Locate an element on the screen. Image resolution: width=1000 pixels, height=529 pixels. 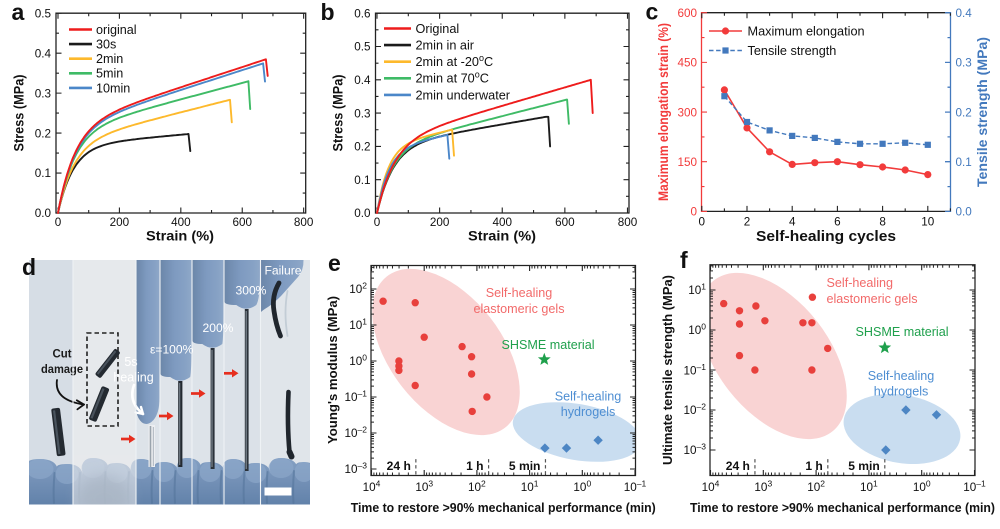
svg-text: 30s is located at coordinates (106, 45).